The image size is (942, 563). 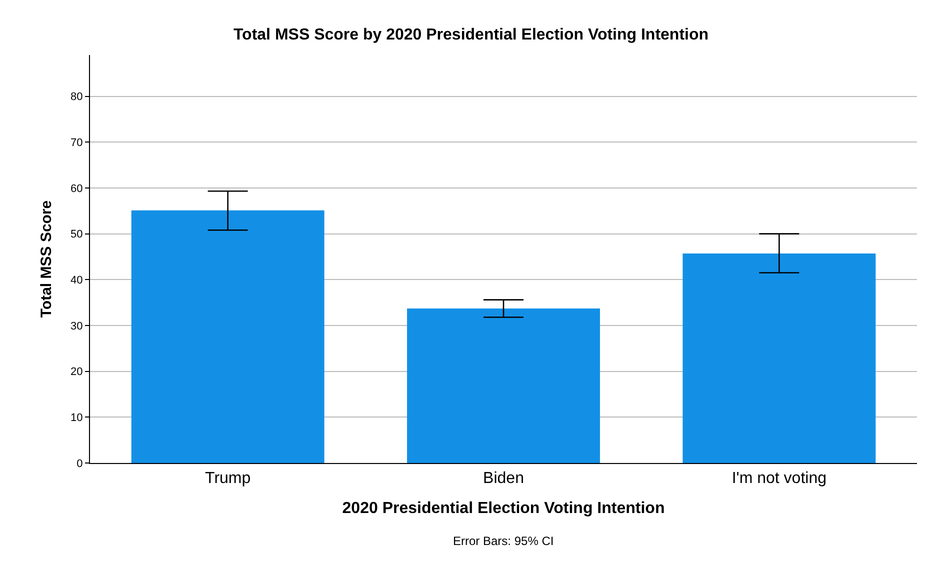 What do you see at coordinates (76, 142) in the screenshot?
I see `y-tick-label: 70` at bounding box center [76, 142].